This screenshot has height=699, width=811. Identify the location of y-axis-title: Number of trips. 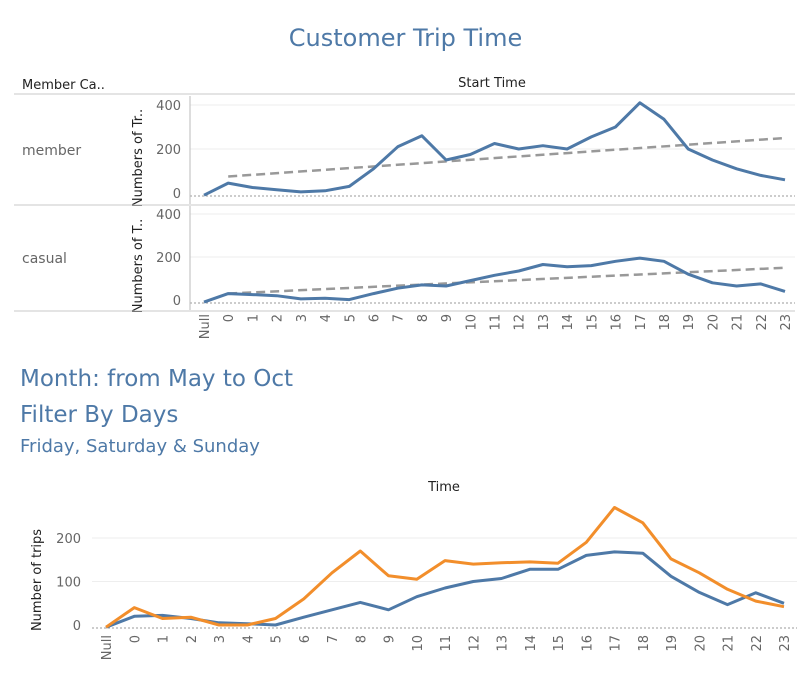
(37, 580).